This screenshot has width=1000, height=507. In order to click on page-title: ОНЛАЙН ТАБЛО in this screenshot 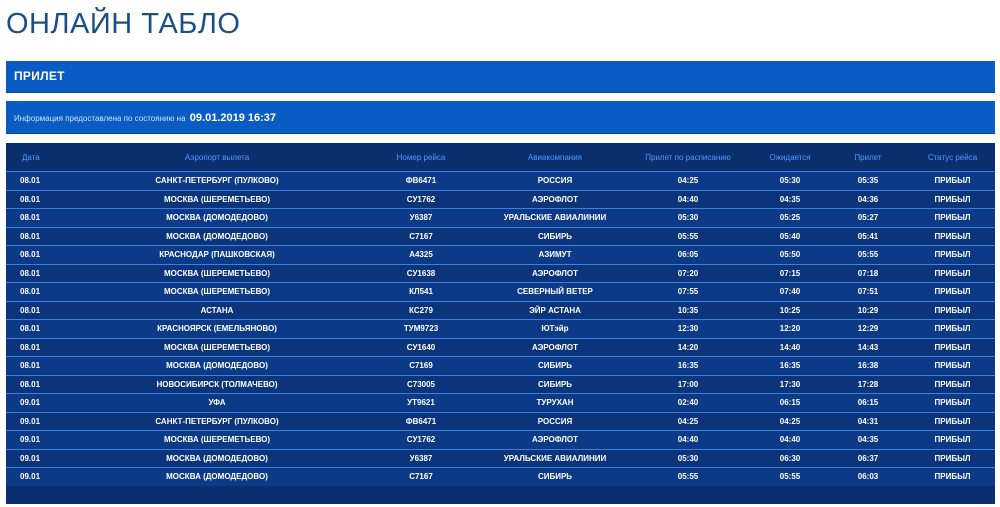, I will do `click(123, 24)`.